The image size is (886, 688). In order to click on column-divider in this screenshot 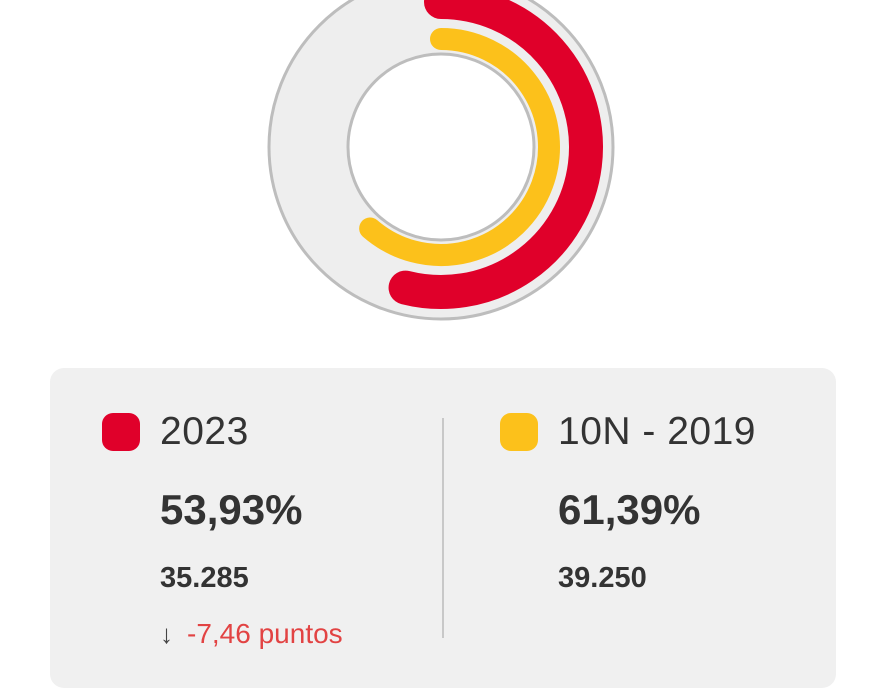, I will do `click(443, 528)`.